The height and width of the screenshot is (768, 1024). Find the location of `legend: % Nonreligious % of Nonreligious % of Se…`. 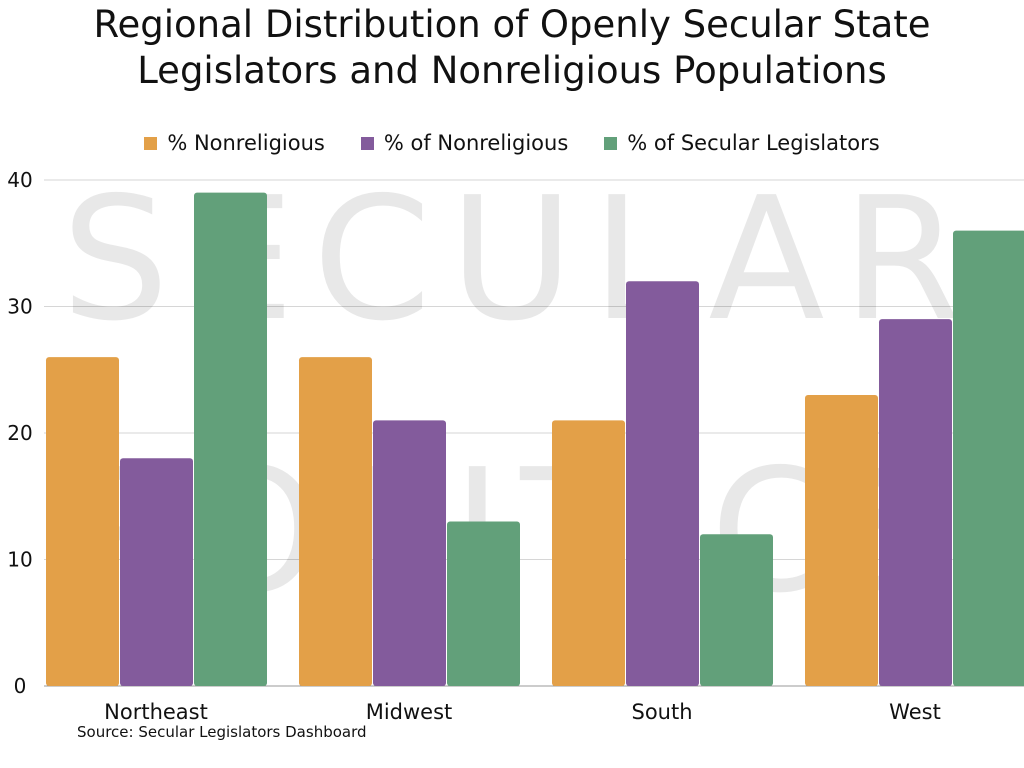

legend: % Nonreligious % of Nonreligious % of Se… is located at coordinates (512, 143).